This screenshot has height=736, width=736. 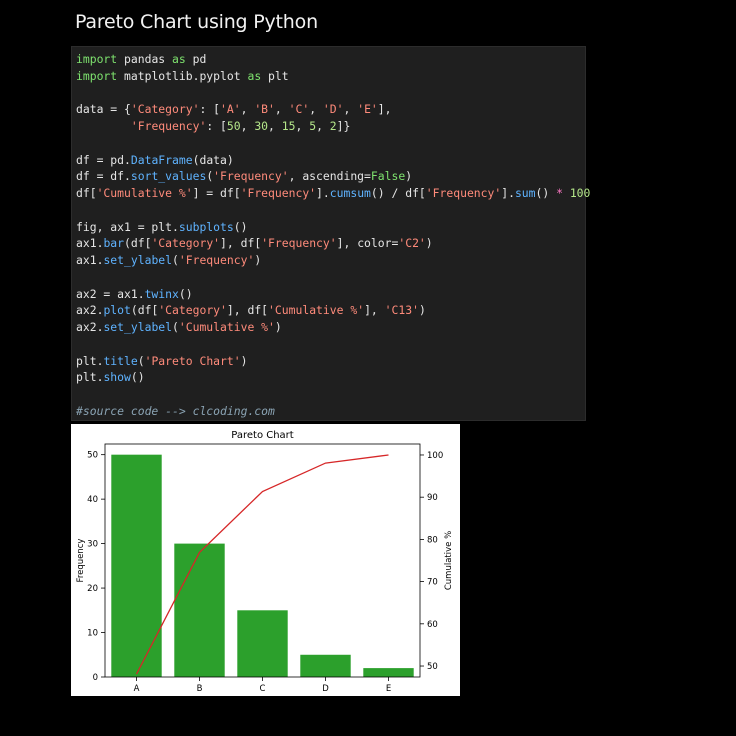 I want to click on code-token: 100, so click(x=580, y=193).